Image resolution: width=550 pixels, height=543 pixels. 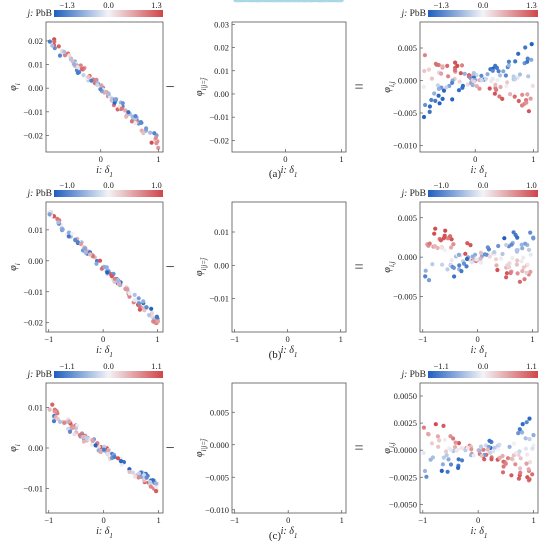 What do you see at coordinates (479, 87) in the screenshot?
I see `plot-frame` at bounding box center [479, 87].